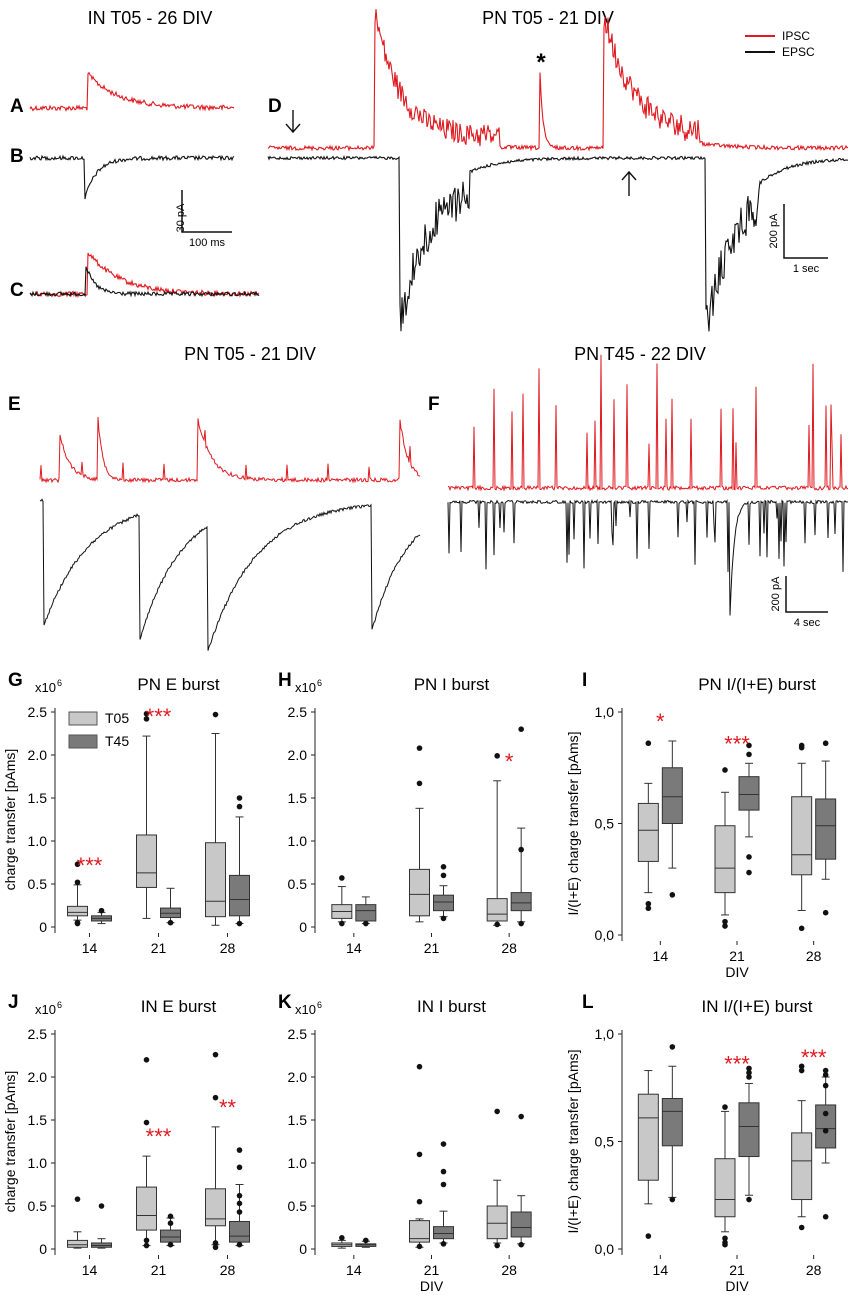 The image size is (858, 1300). What do you see at coordinates (45, 687) in the screenshot?
I see `multiplier-G: x10` at bounding box center [45, 687].